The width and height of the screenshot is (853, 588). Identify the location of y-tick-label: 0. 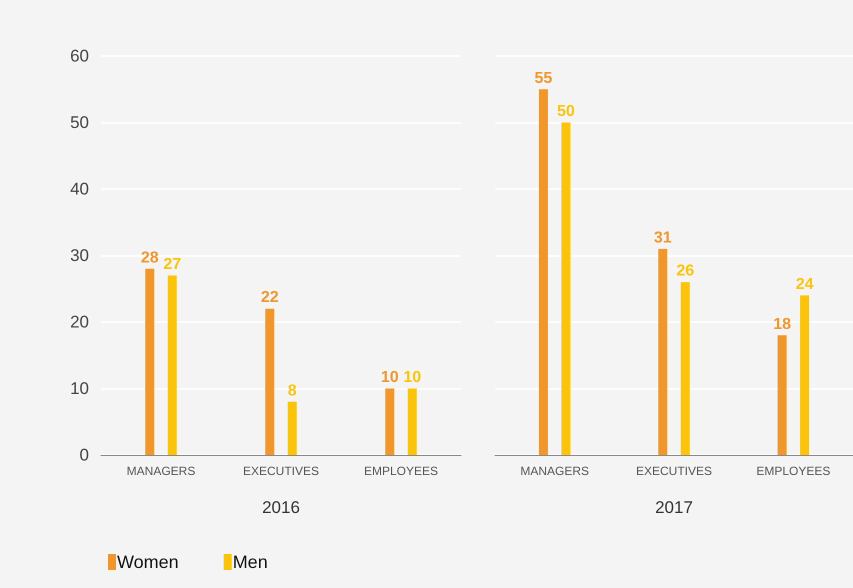
(84, 455).